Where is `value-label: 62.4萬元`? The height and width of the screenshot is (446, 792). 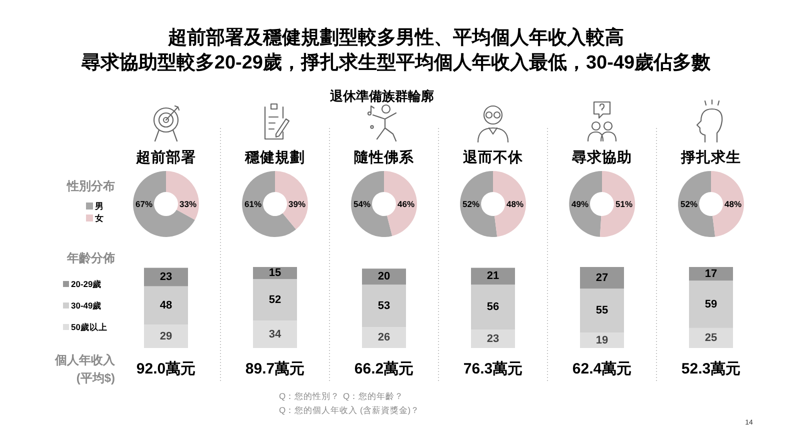 value-label: 62.4萬元 is located at coordinates (602, 369).